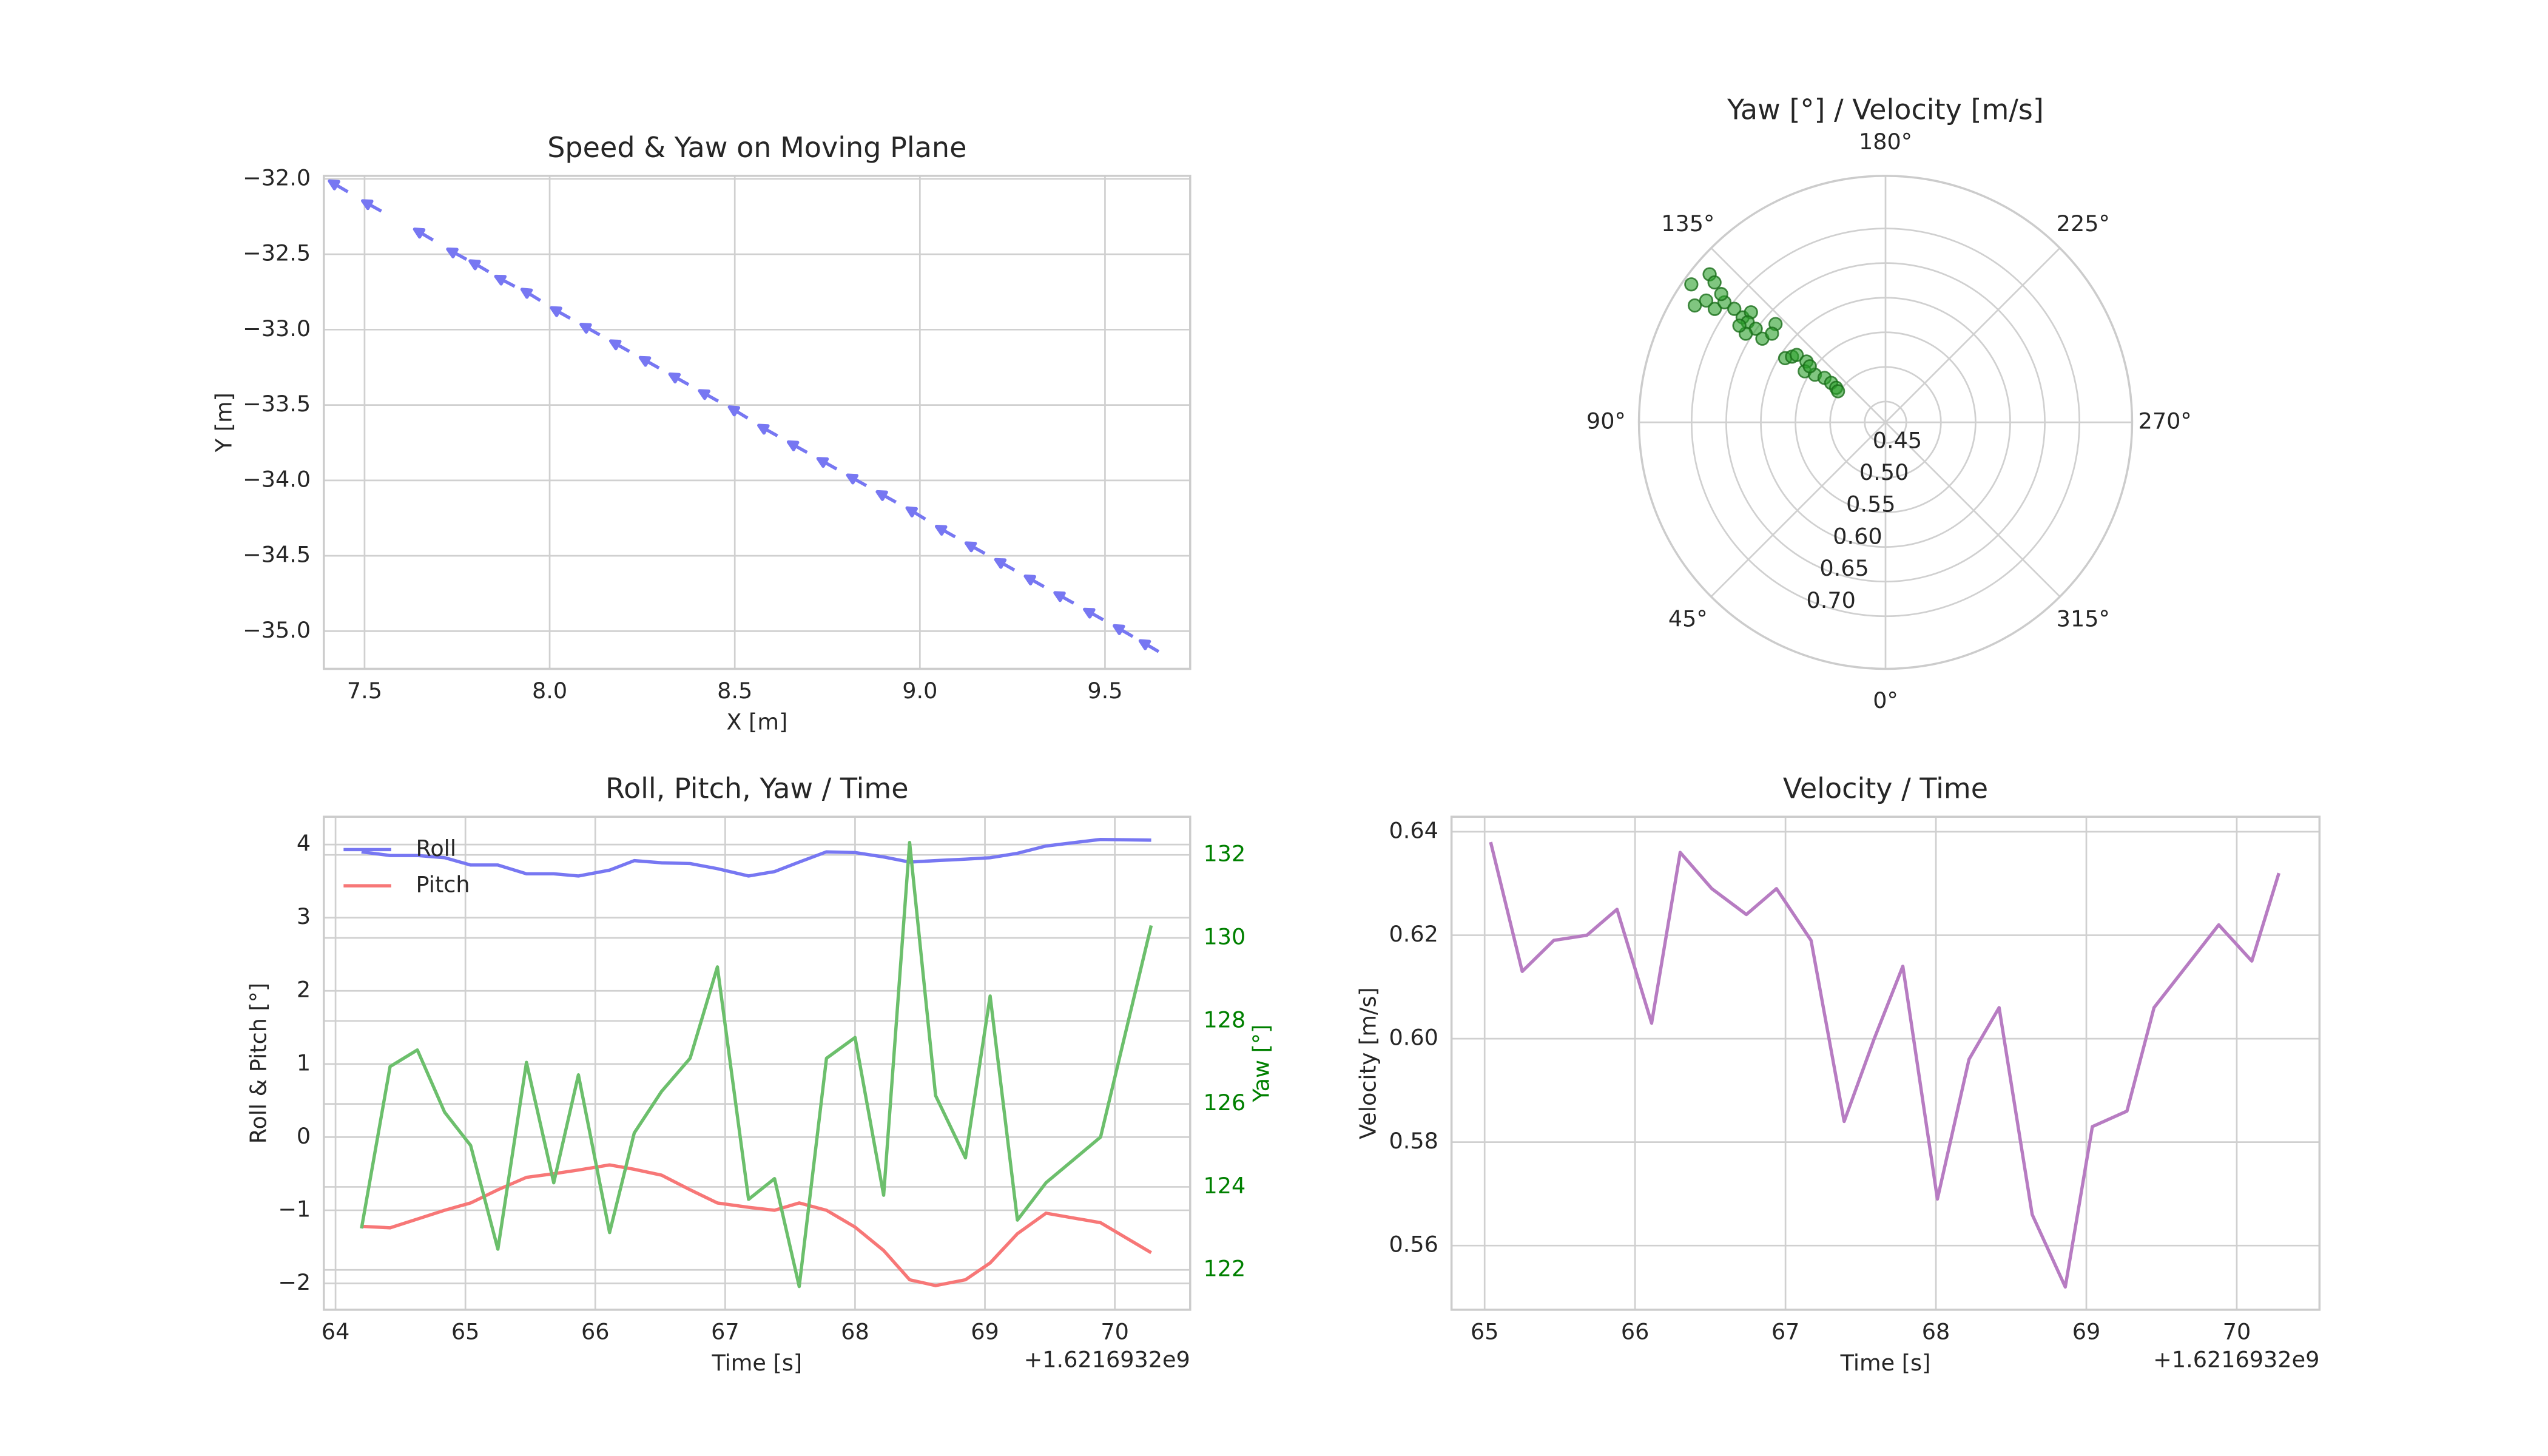  Describe the element at coordinates (2086, 1331) in the screenshot. I see `x-tick-label: 69` at that location.